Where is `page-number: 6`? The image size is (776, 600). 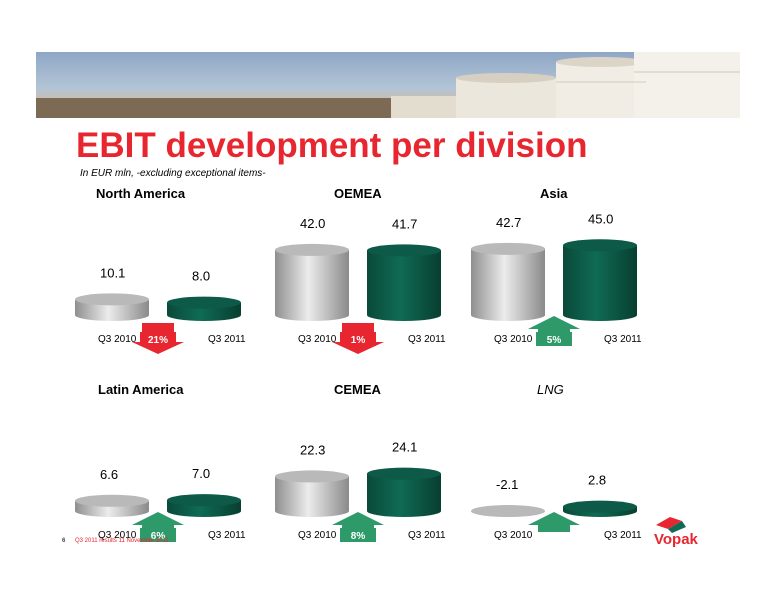
page-number: 6 is located at coordinates (64, 541).